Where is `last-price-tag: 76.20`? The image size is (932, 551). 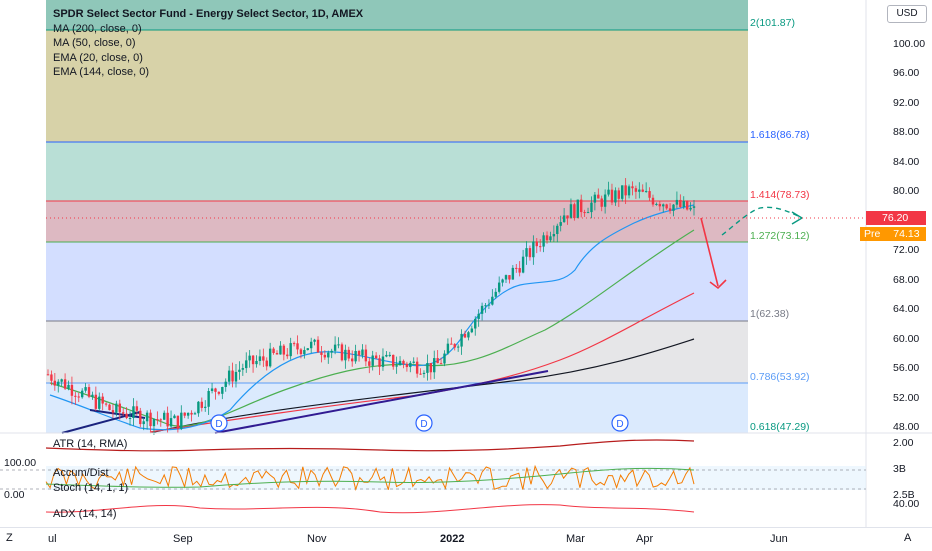 last-price-tag: 76.20 is located at coordinates (896, 218).